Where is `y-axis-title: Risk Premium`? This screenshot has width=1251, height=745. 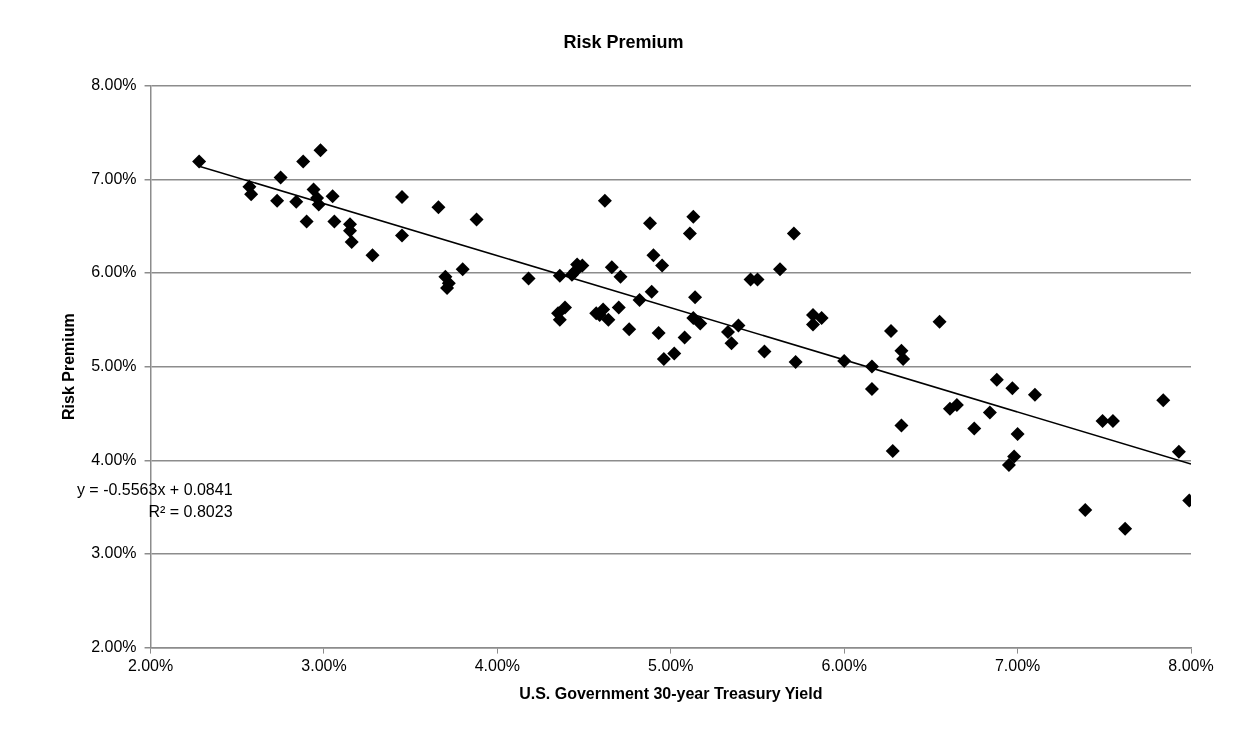
y-axis-title: Risk Premium is located at coordinates (69, 366).